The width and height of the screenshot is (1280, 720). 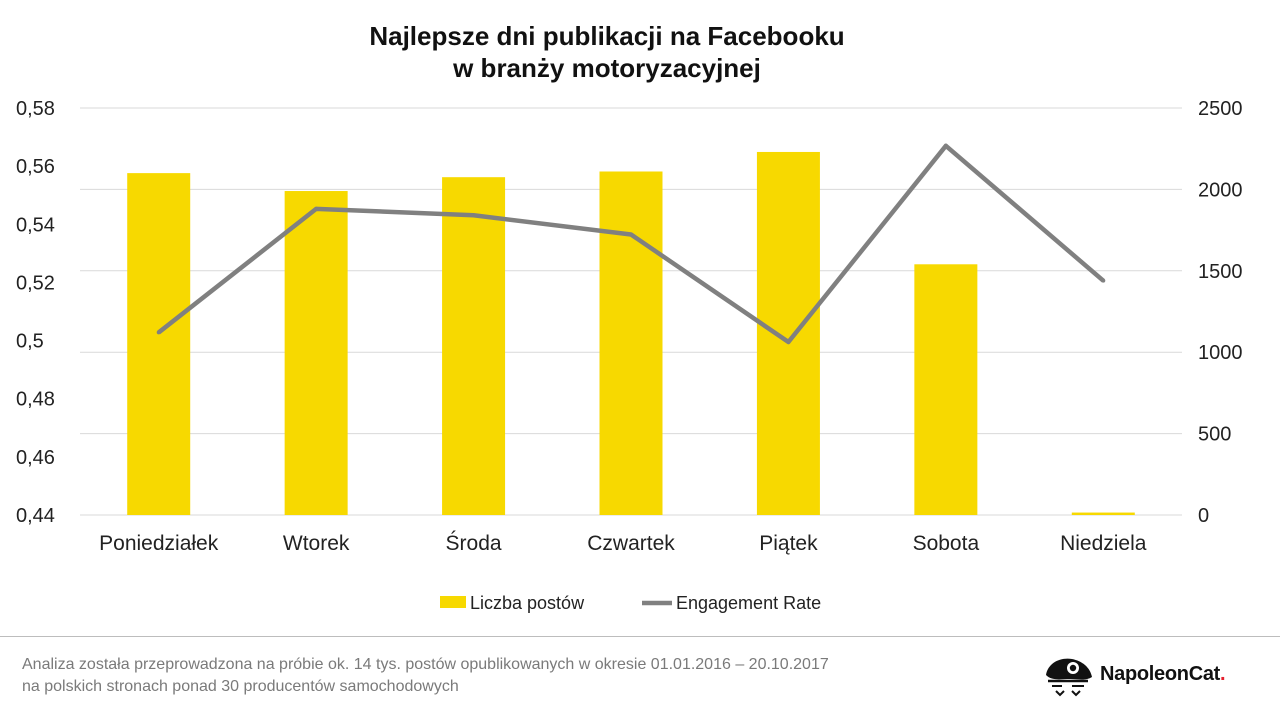 What do you see at coordinates (35, 225) in the screenshot?
I see `y-left-tick-label: 0,54` at bounding box center [35, 225].